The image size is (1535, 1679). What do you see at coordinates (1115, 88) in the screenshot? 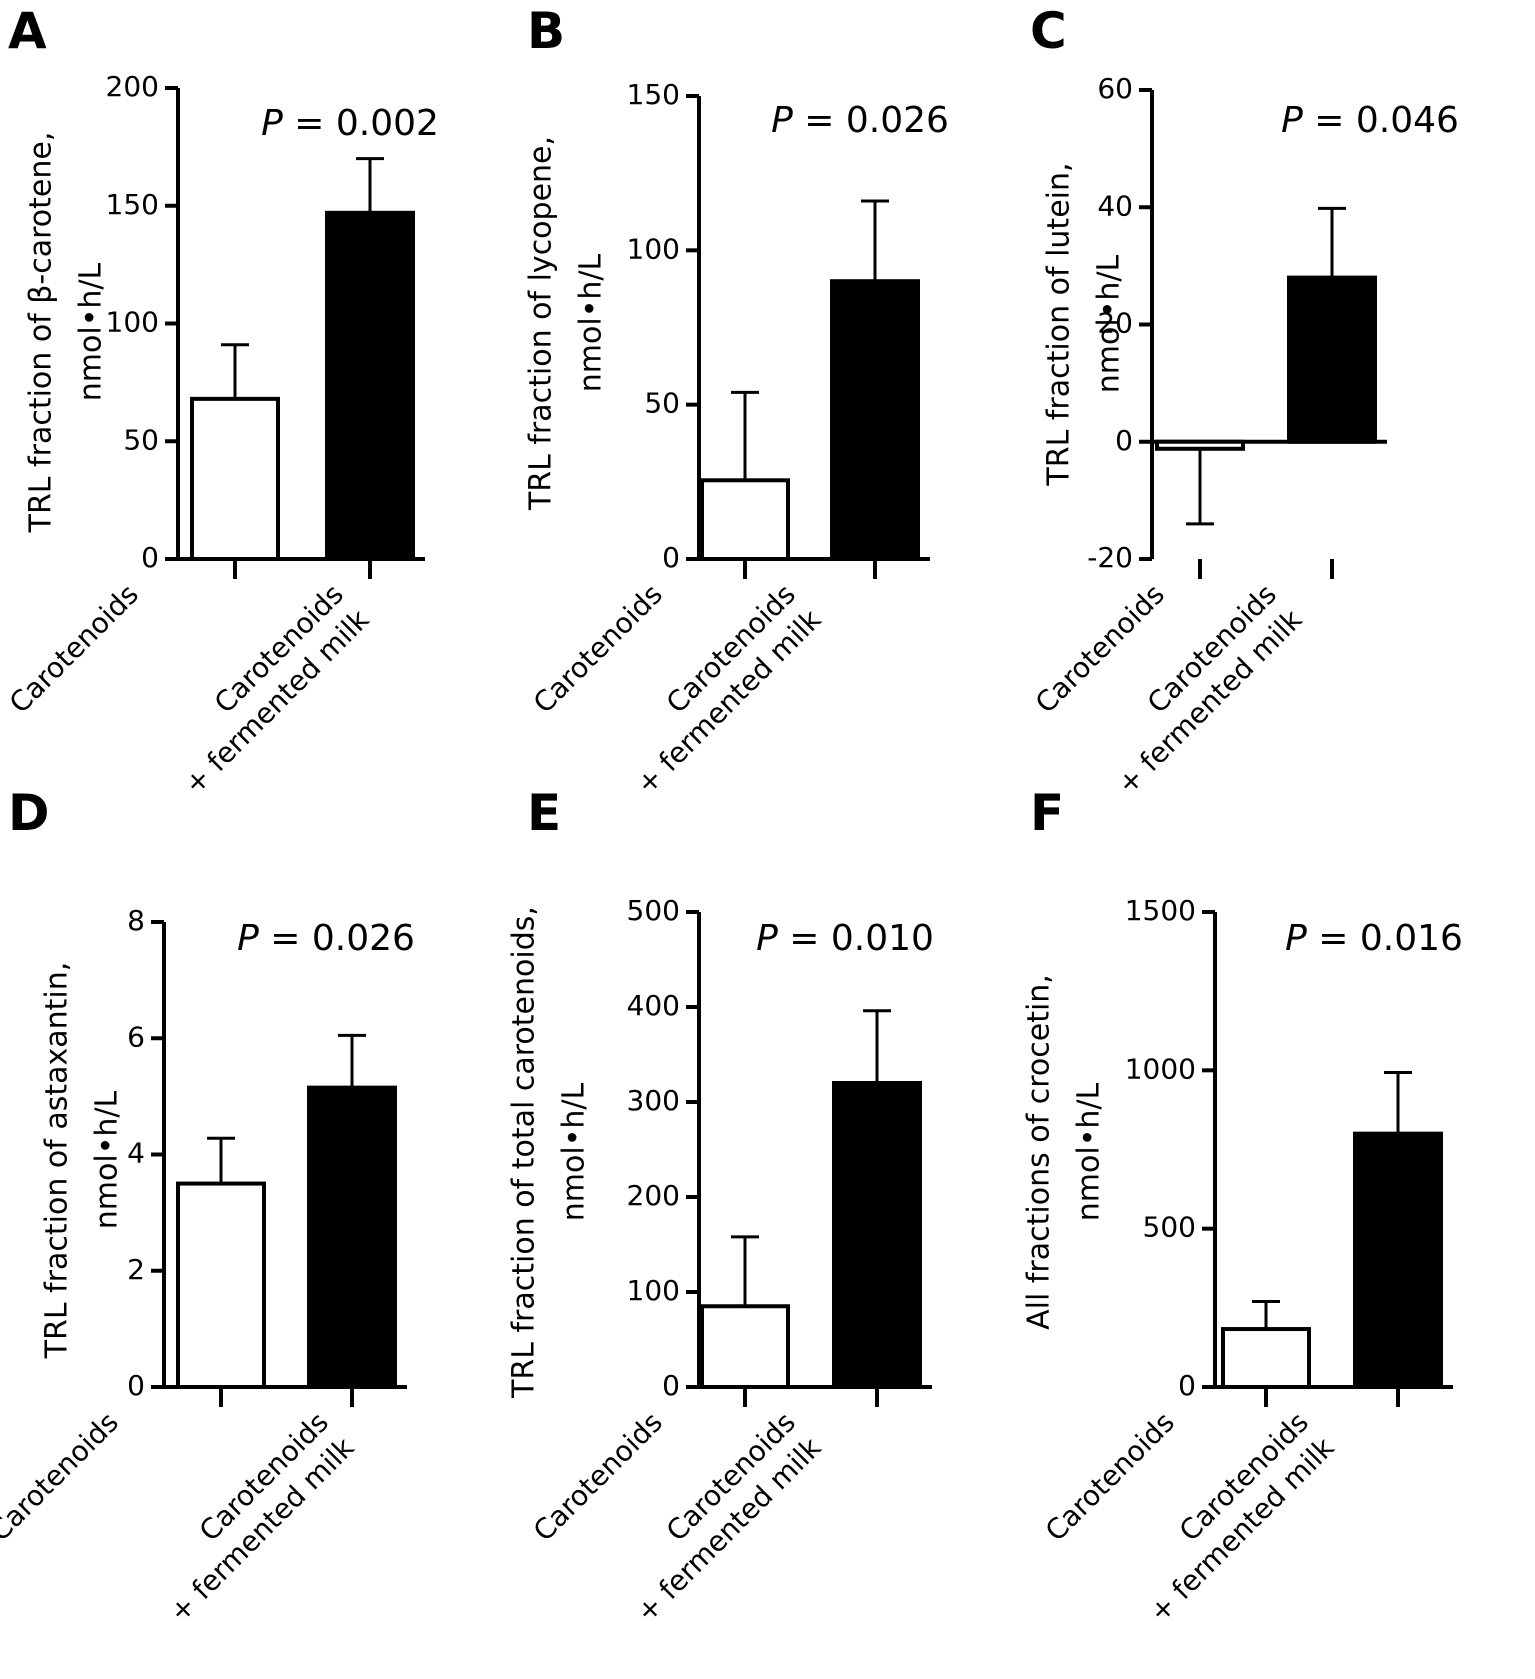
I see `y-tick-label: 60` at bounding box center [1115, 88].